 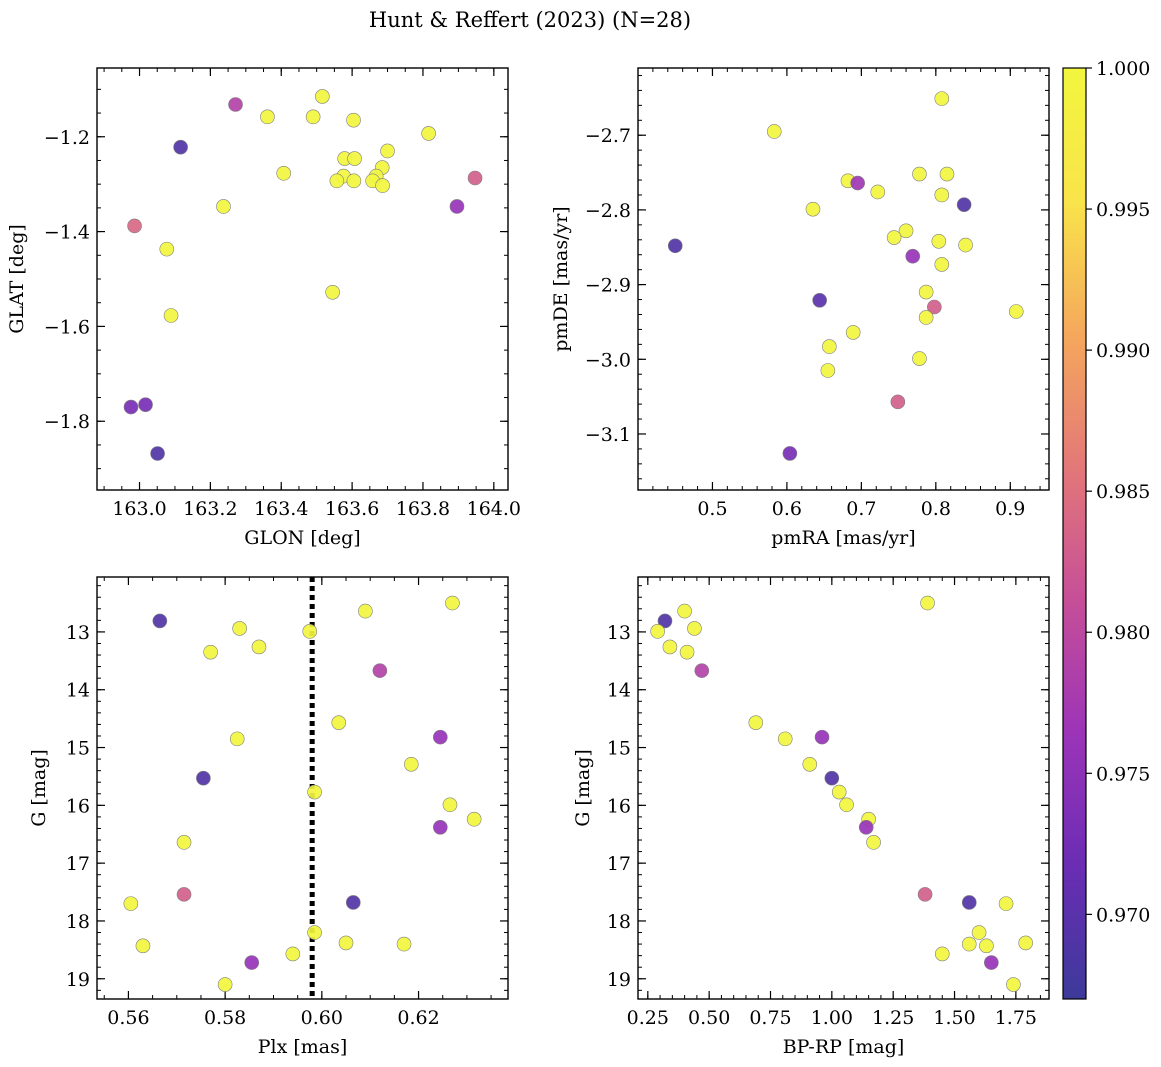 I want to click on y-tick-label: −2.7, so click(x=608, y=136).